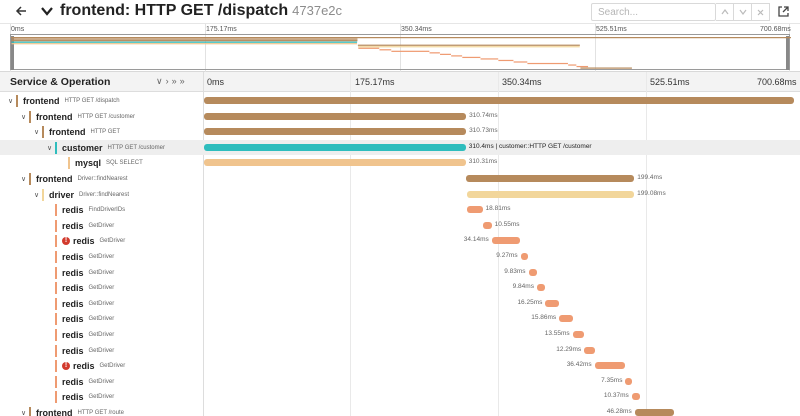  What do you see at coordinates (400, 210) in the screenshot?
I see `span-row: redis FindDriverIDs 18.81ms` at bounding box center [400, 210].